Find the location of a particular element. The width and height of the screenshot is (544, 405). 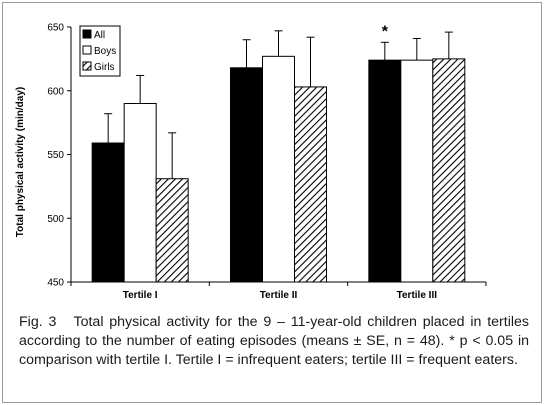

y-tick-label: 600 is located at coordinates (55, 91).